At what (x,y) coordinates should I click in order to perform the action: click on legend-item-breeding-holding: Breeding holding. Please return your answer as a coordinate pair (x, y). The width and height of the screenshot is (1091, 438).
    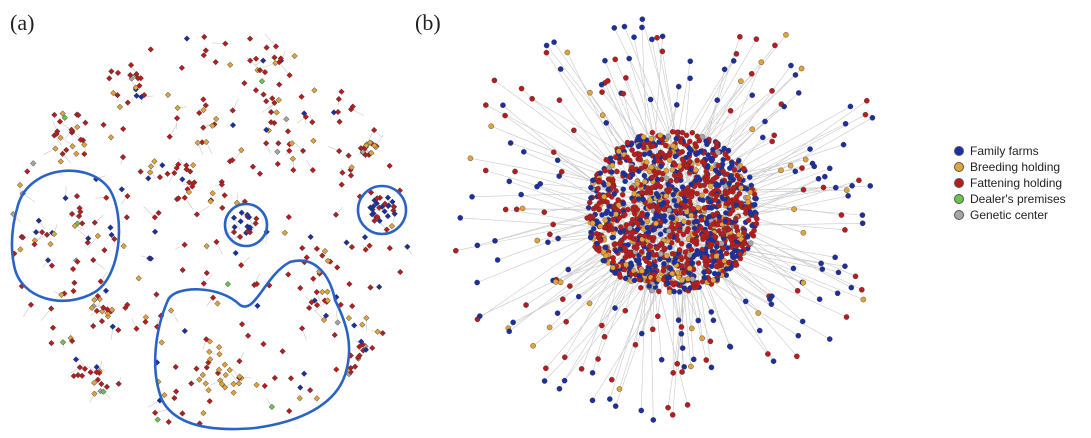
    Looking at the image, I should click on (1010, 167).